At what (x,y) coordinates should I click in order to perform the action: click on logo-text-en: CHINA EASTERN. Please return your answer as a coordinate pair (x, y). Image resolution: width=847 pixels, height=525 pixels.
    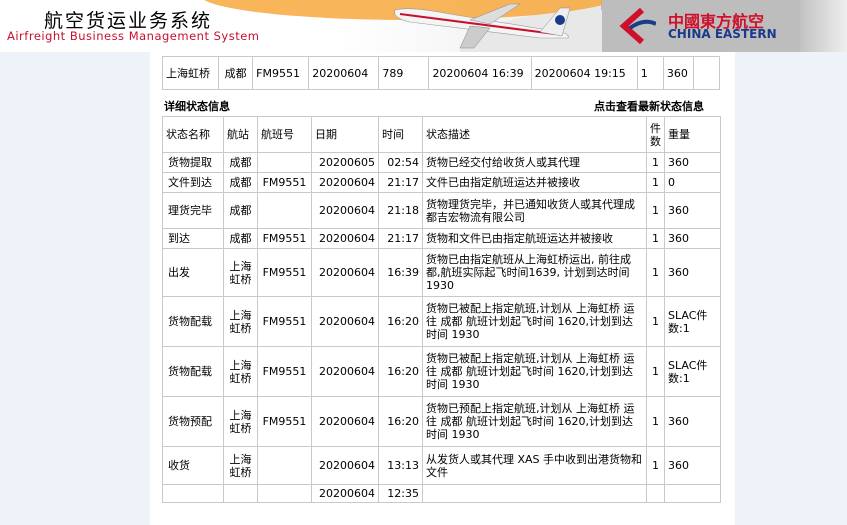
    Looking at the image, I should click on (722, 34).